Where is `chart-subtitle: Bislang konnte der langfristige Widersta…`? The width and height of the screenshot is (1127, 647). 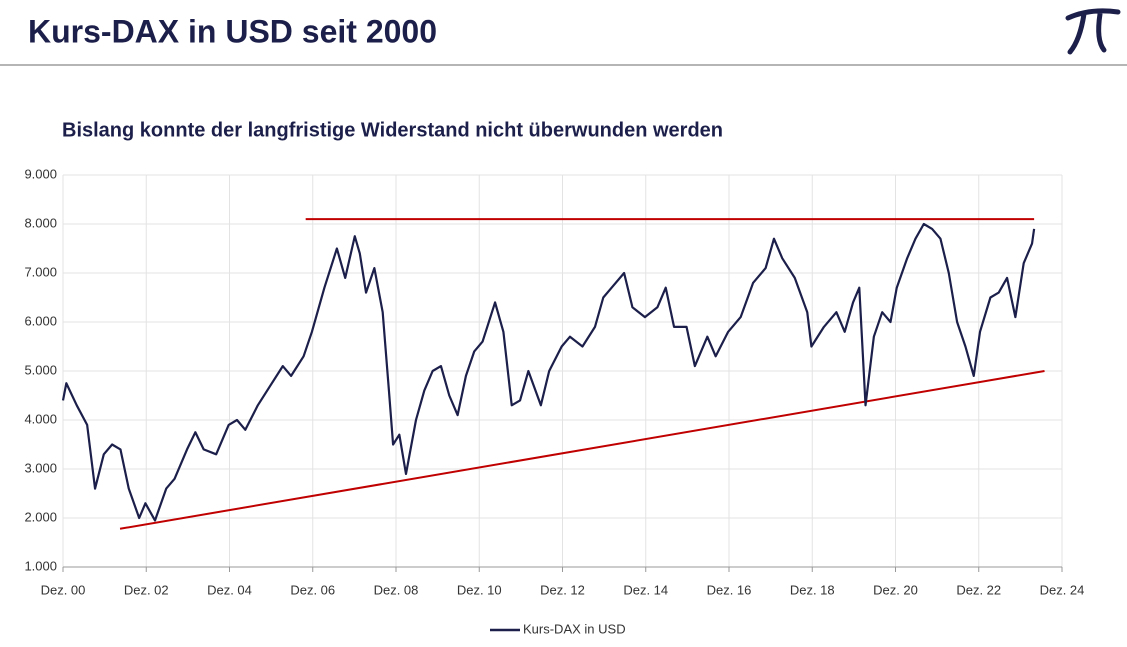
chart-subtitle: Bislang konnte der langfristige Widersta… is located at coordinates (392, 130).